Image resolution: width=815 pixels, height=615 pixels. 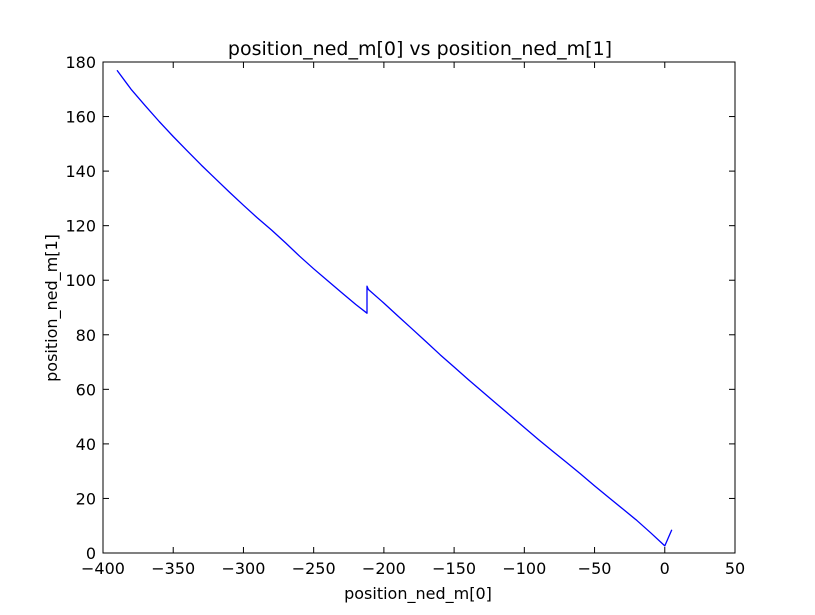 I want to click on y-tick-label: 20, so click(x=86, y=498).